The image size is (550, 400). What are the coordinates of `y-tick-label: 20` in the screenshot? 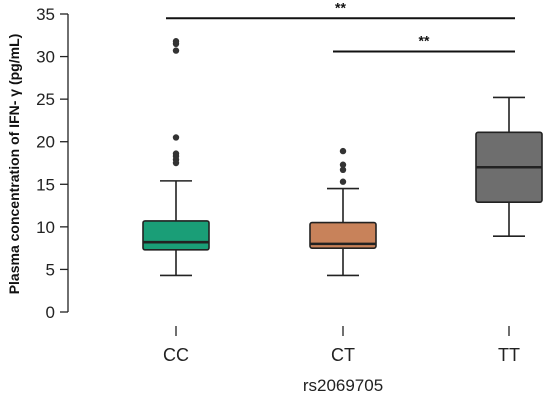 It's located at (45, 142).